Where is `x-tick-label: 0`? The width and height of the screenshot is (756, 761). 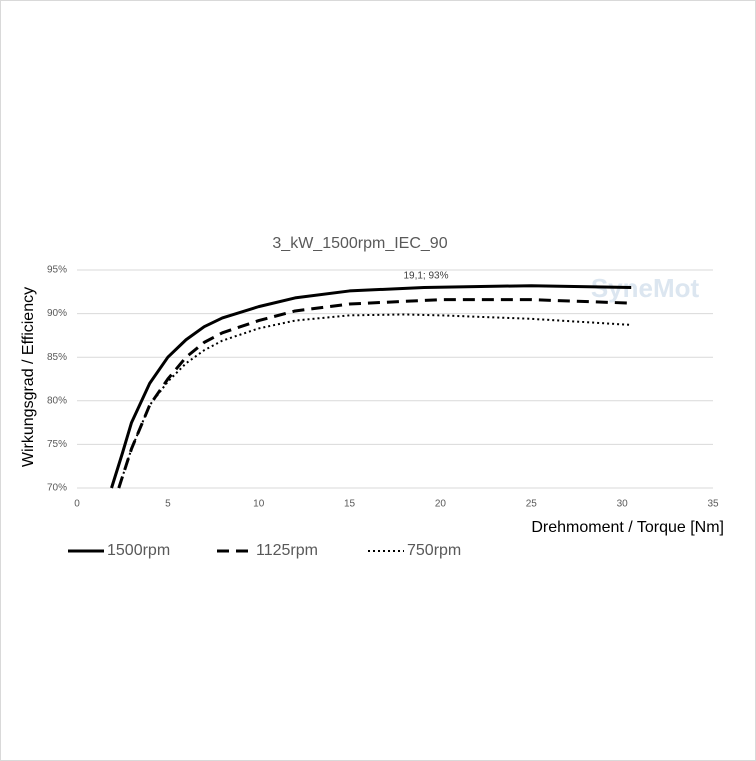
x-tick-label: 0 is located at coordinates (77, 504).